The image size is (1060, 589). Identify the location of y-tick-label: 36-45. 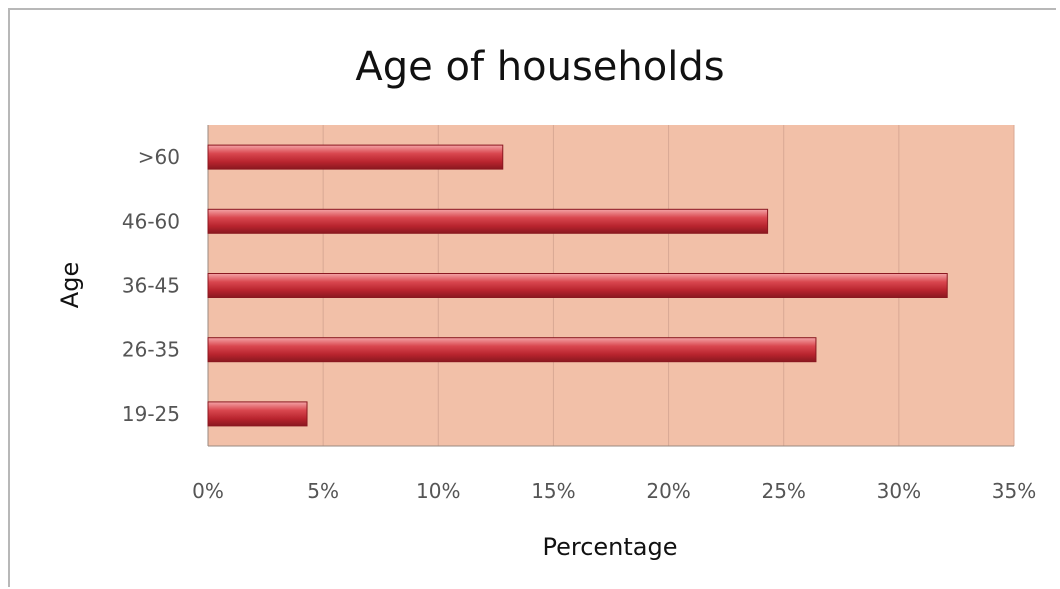
(151, 286).